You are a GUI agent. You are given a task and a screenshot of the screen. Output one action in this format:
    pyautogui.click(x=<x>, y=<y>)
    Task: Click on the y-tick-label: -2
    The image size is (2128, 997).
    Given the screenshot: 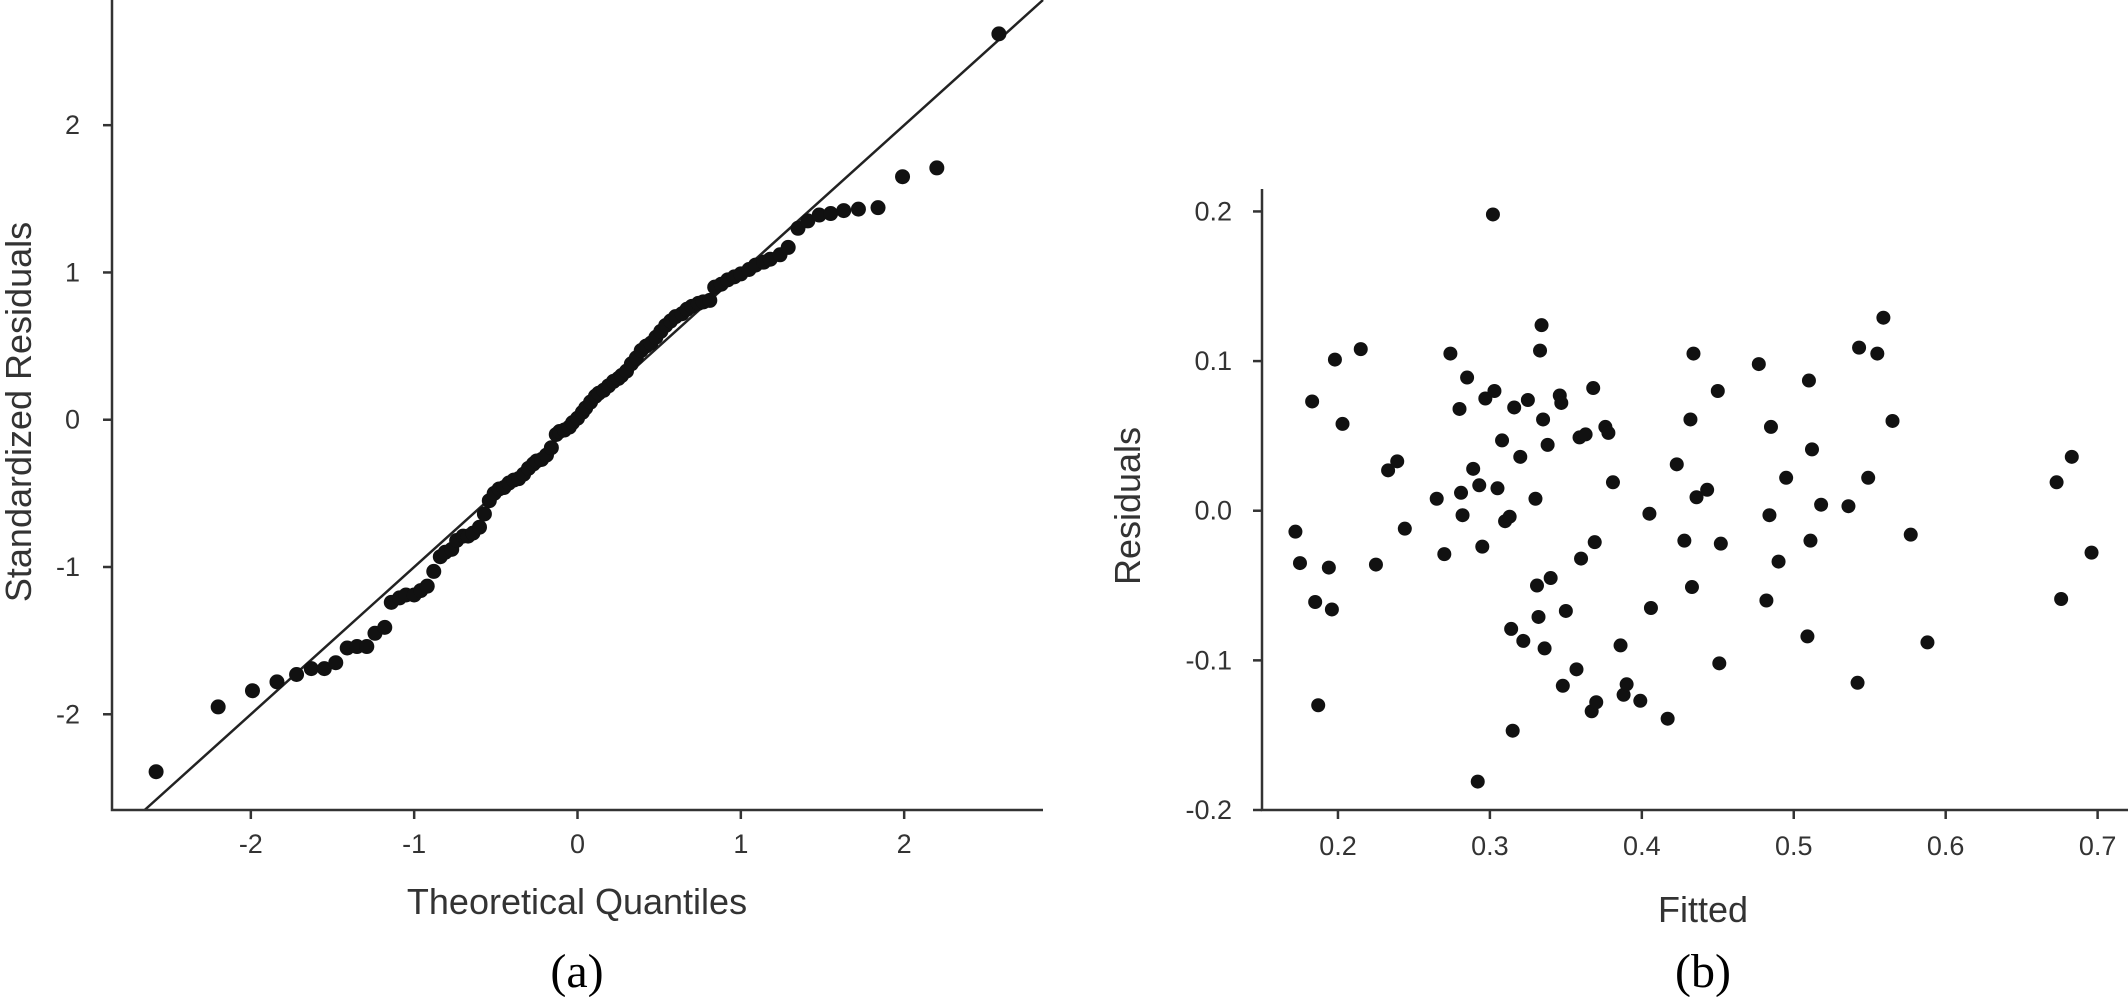 What is the action you would take?
    pyautogui.click(x=68, y=714)
    